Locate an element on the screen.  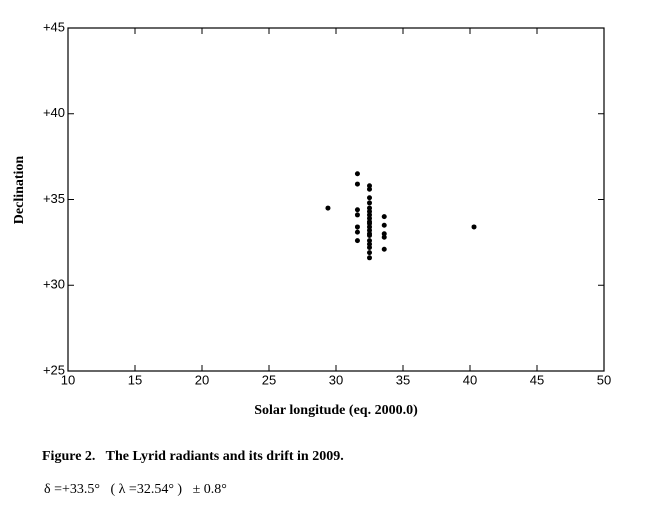
y-tick-label: +40 is located at coordinates (54, 112).